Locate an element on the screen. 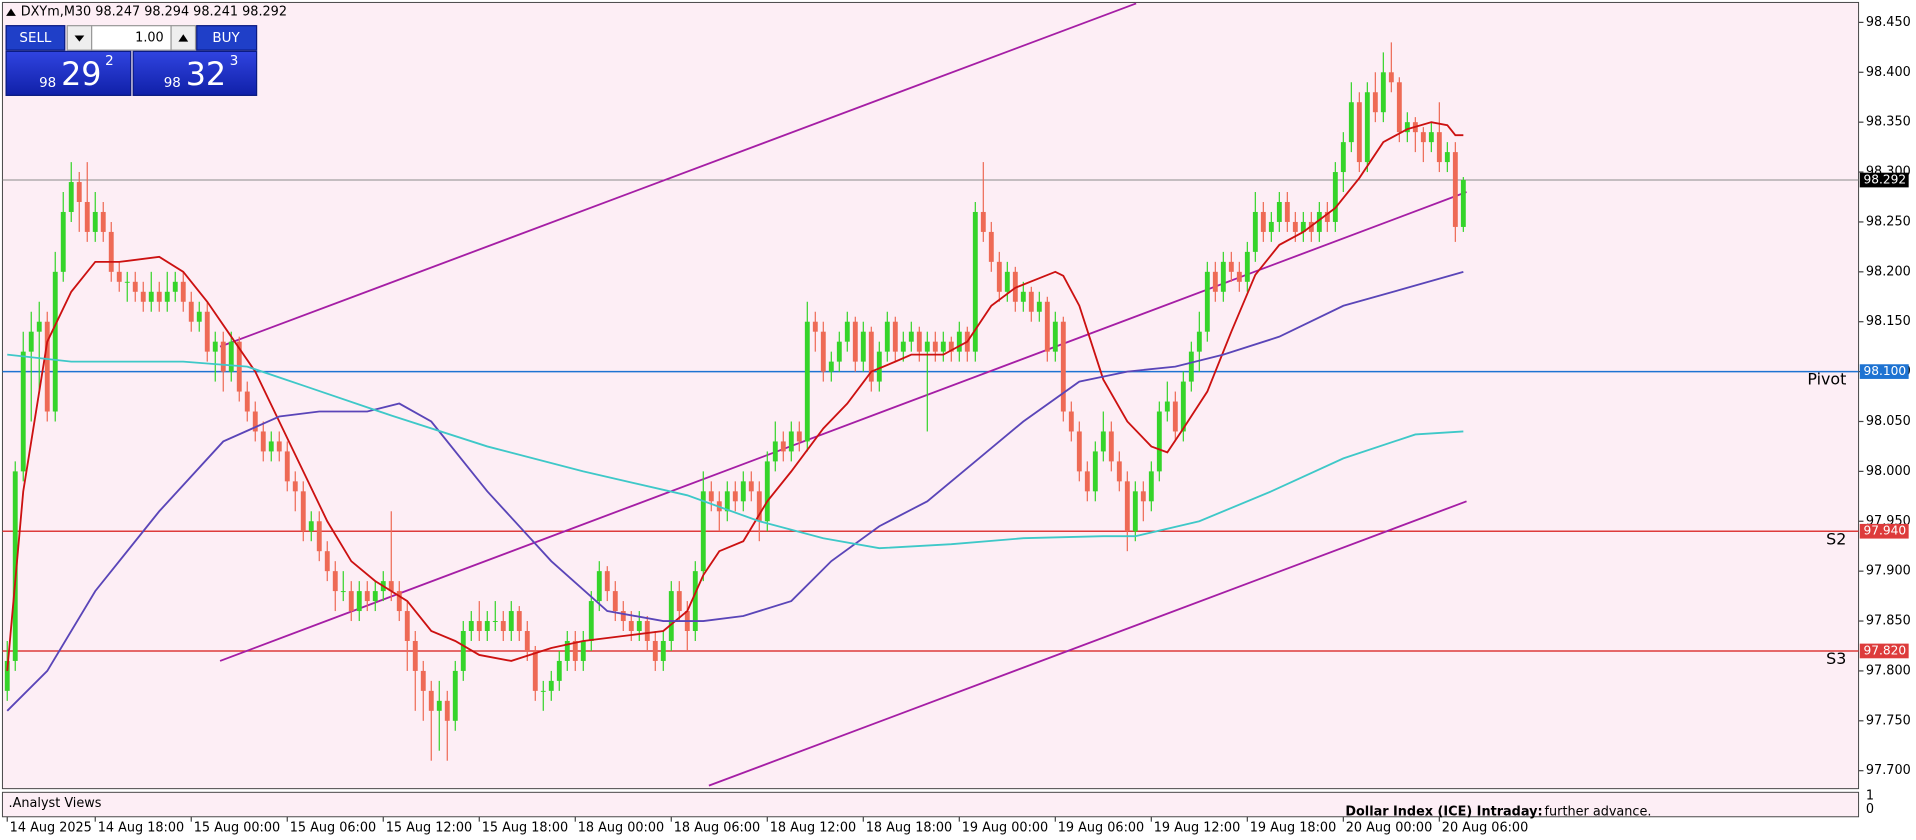 The height and width of the screenshot is (840, 1916). ask-box is located at coordinates (195, 73).